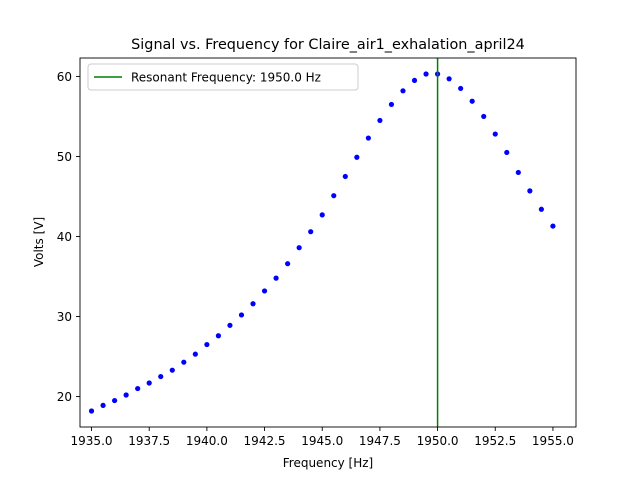 The width and height of the screenshot is (640, 484). What do you see at coordinates (226, 78) in the screenshot?
I see `legend-label: Resonant Frequency: 1950.0 Hz` at bounding box center [226, 78].